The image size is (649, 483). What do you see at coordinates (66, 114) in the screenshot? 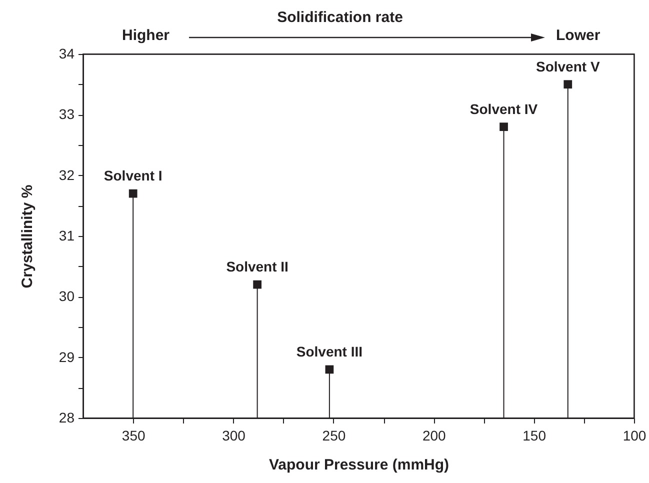
I see `y-tick-label: 33` at bounding box center [66, 114].